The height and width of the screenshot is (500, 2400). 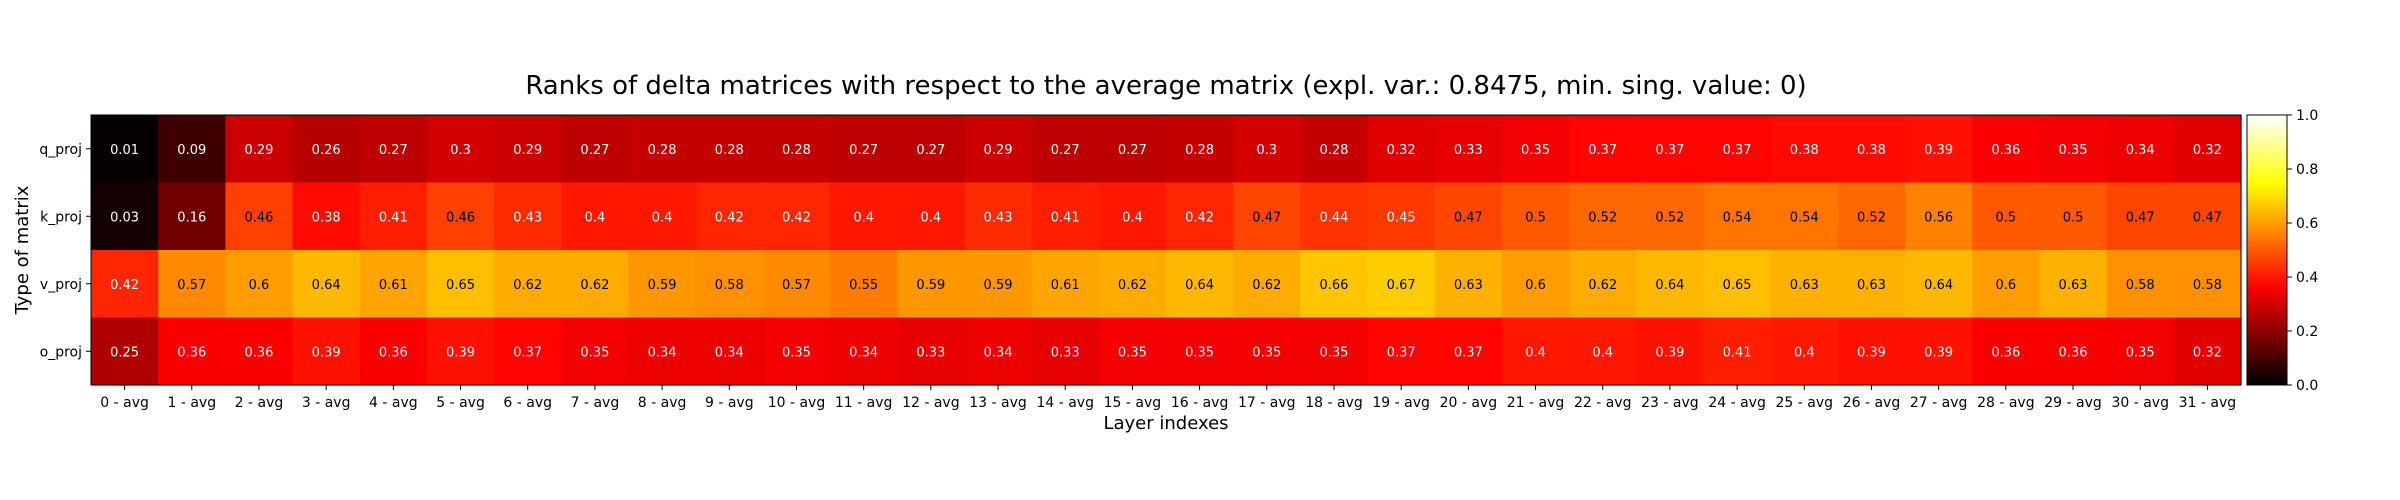 I want to click on cell-value-label: 0.33, so click(x=1468, y=150).